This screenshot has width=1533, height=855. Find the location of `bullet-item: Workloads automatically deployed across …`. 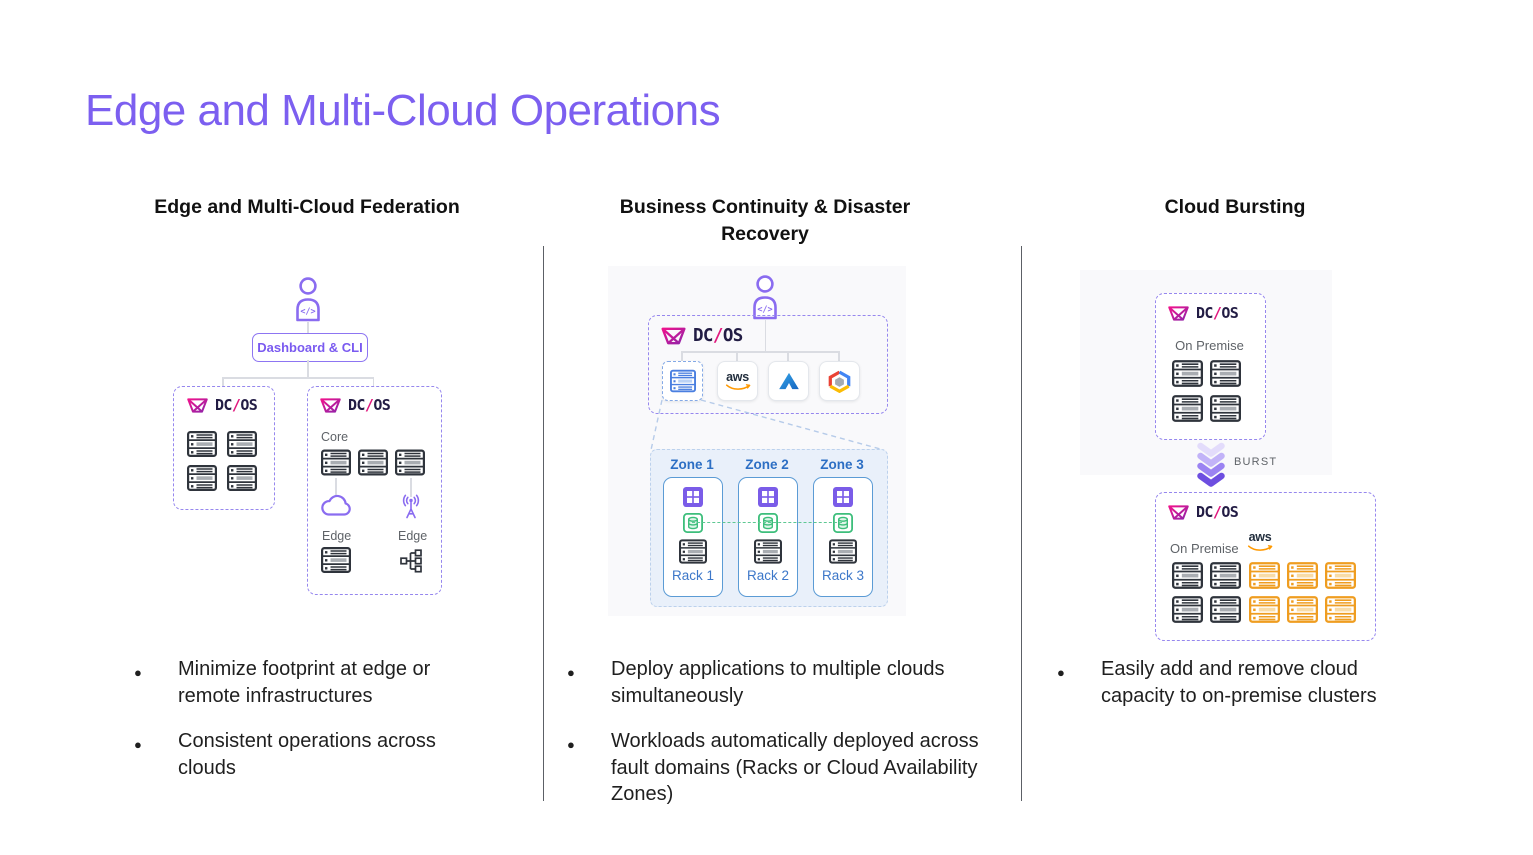

bullet-item: Workloads automatically deployed across … is located at coordinates (781, 768).